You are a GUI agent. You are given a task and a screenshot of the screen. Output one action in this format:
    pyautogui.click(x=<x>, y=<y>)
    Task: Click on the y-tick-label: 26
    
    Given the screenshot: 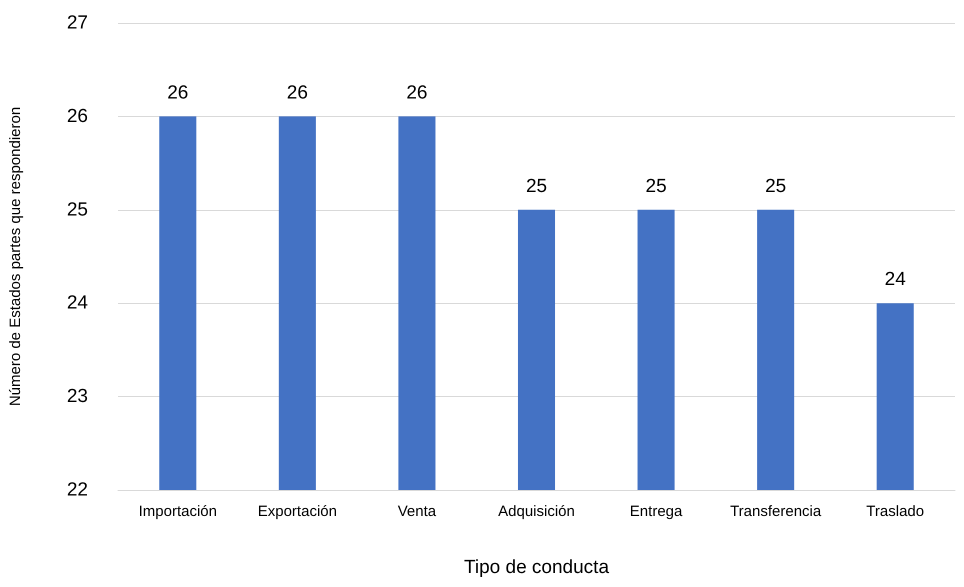 What is the action you would take?
    pyautogui.click(x=77, y=116)
    